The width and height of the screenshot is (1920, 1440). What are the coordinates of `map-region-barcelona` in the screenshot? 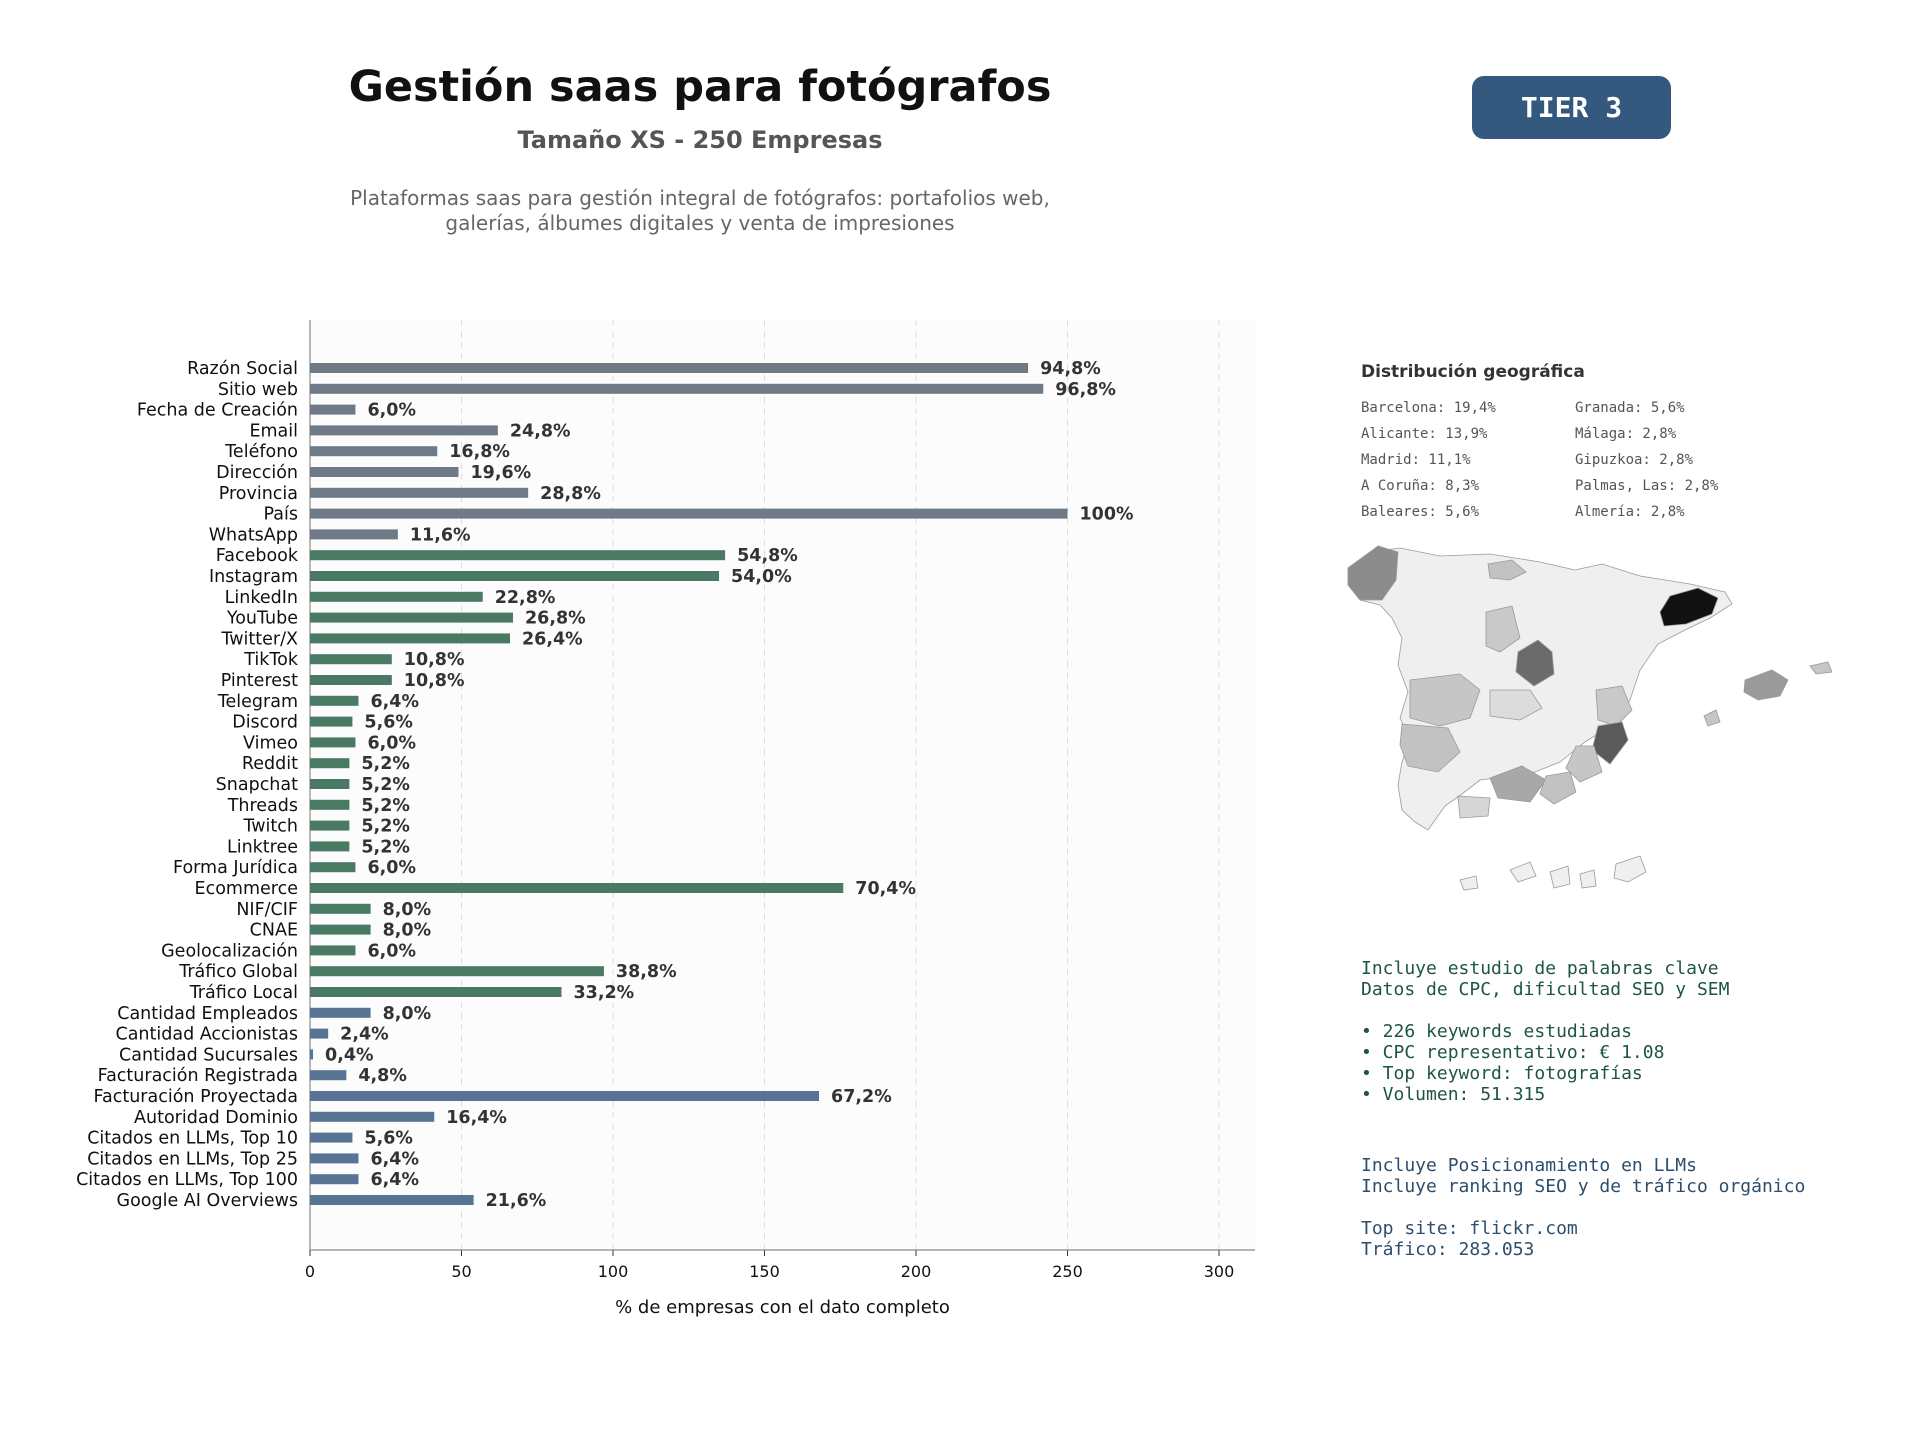 It's located at (1689, 607).